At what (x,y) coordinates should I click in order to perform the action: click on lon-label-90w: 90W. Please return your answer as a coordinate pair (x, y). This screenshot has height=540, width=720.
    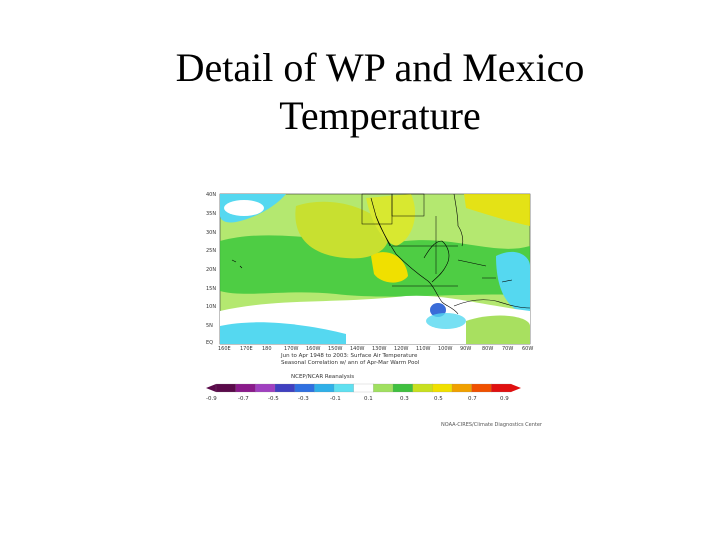
    Looking at the image, I should click on (466, 349).